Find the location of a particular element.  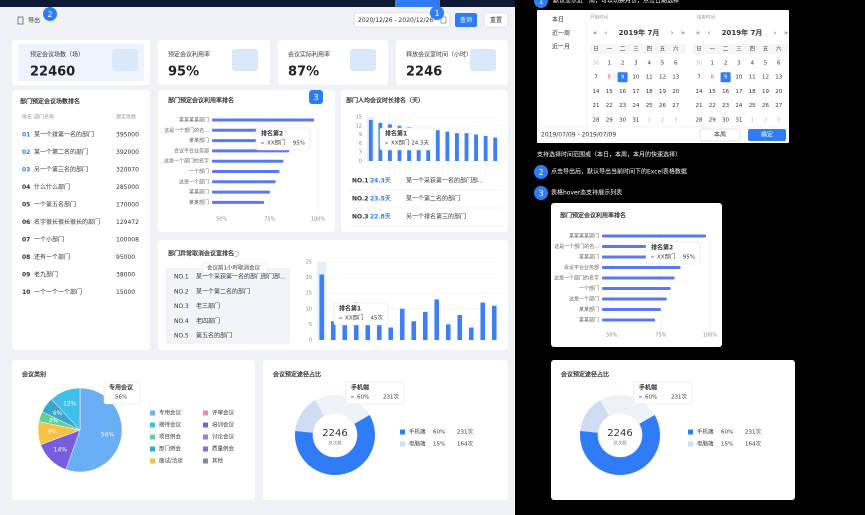

bar is located at coordinates (631, 309).